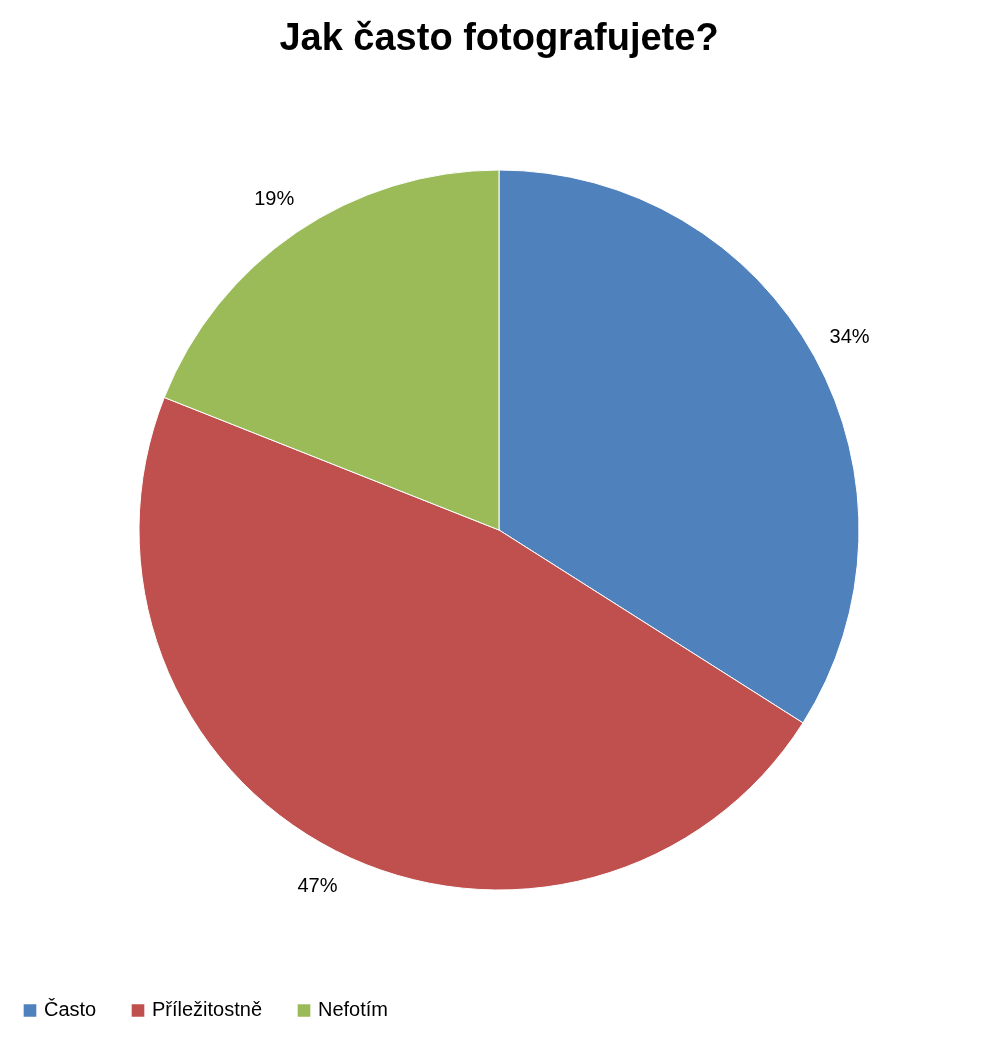 The image size is (998, 1041). I want to click on legend-label: Nefotím, so click(353, 1009).